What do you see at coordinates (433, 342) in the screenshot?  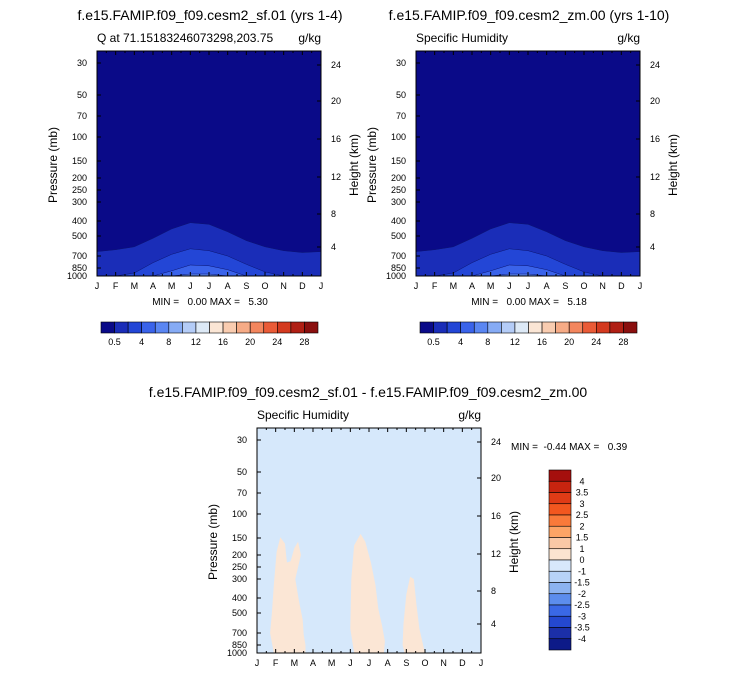 I see `colorbar-label: 0.5` at bounding box center [433, 342].